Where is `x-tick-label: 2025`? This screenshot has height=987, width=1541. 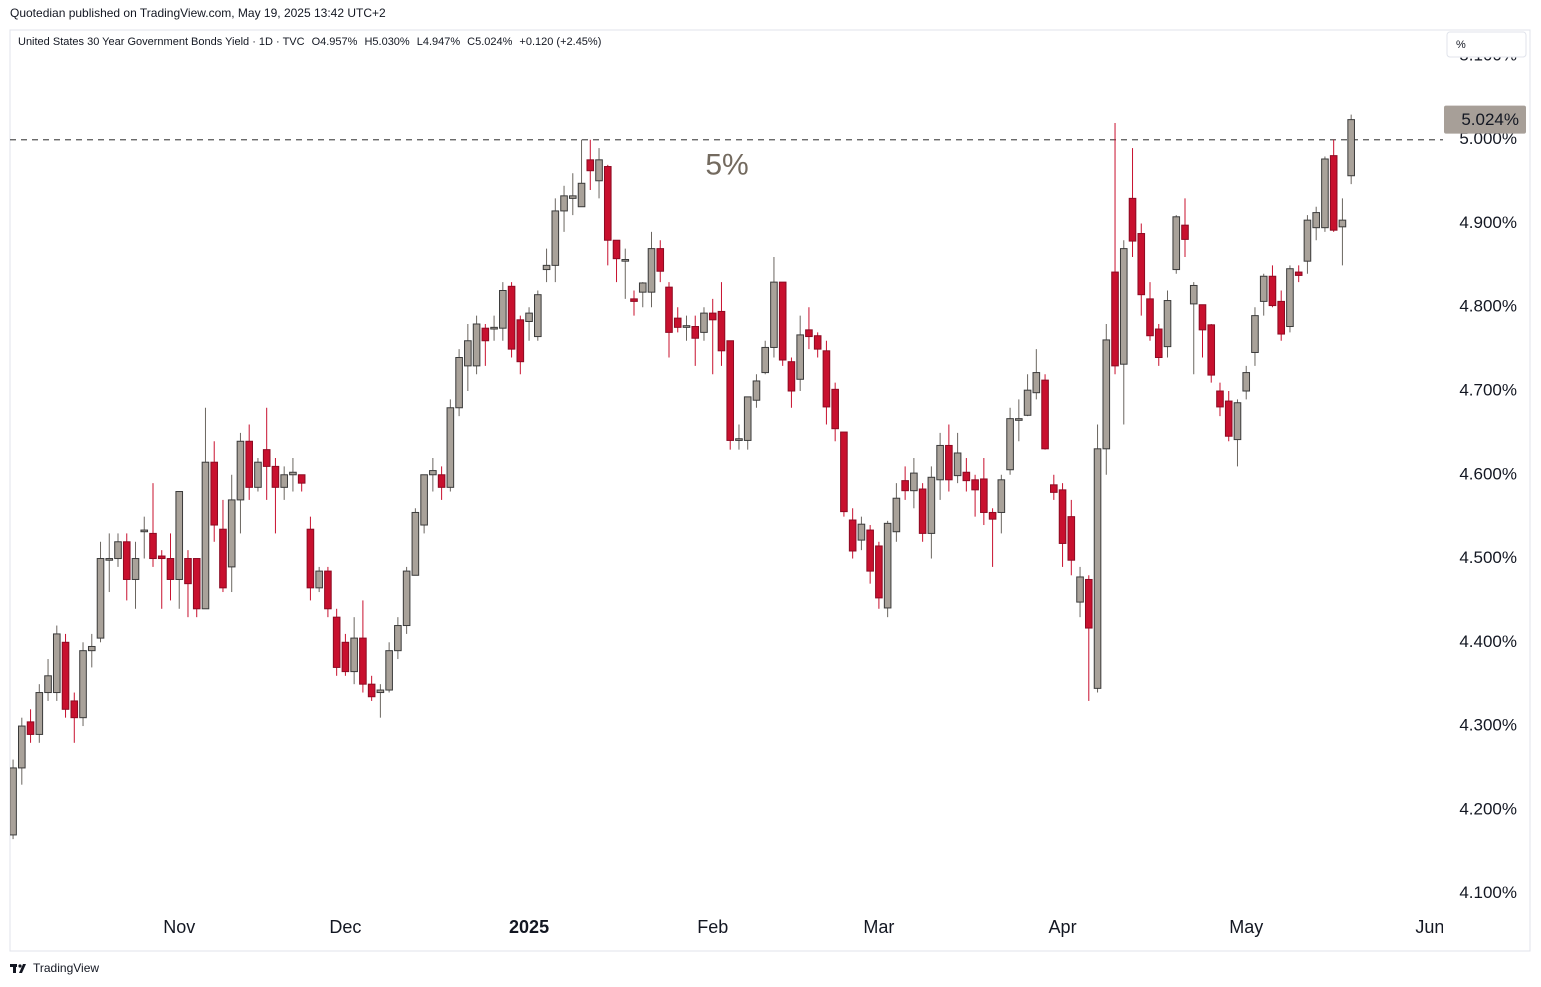 x-tick-label: 2025 is located at coordinates (529, 927).